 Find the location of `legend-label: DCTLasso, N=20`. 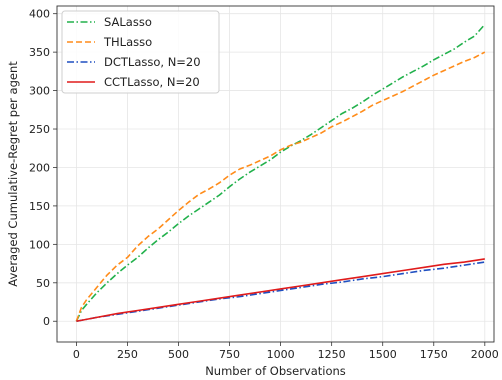

legend-label: DCTLasso, N=20 is located at coordinates (152, 62).